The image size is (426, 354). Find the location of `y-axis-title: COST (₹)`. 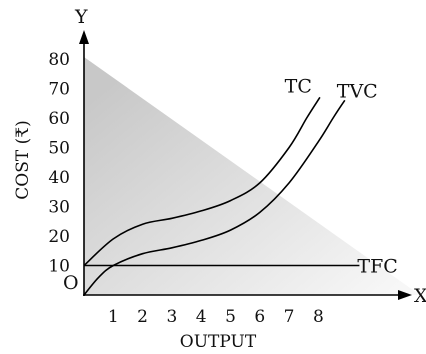

y-axis-title: COST (₹) is located at coordinates (23, 159).